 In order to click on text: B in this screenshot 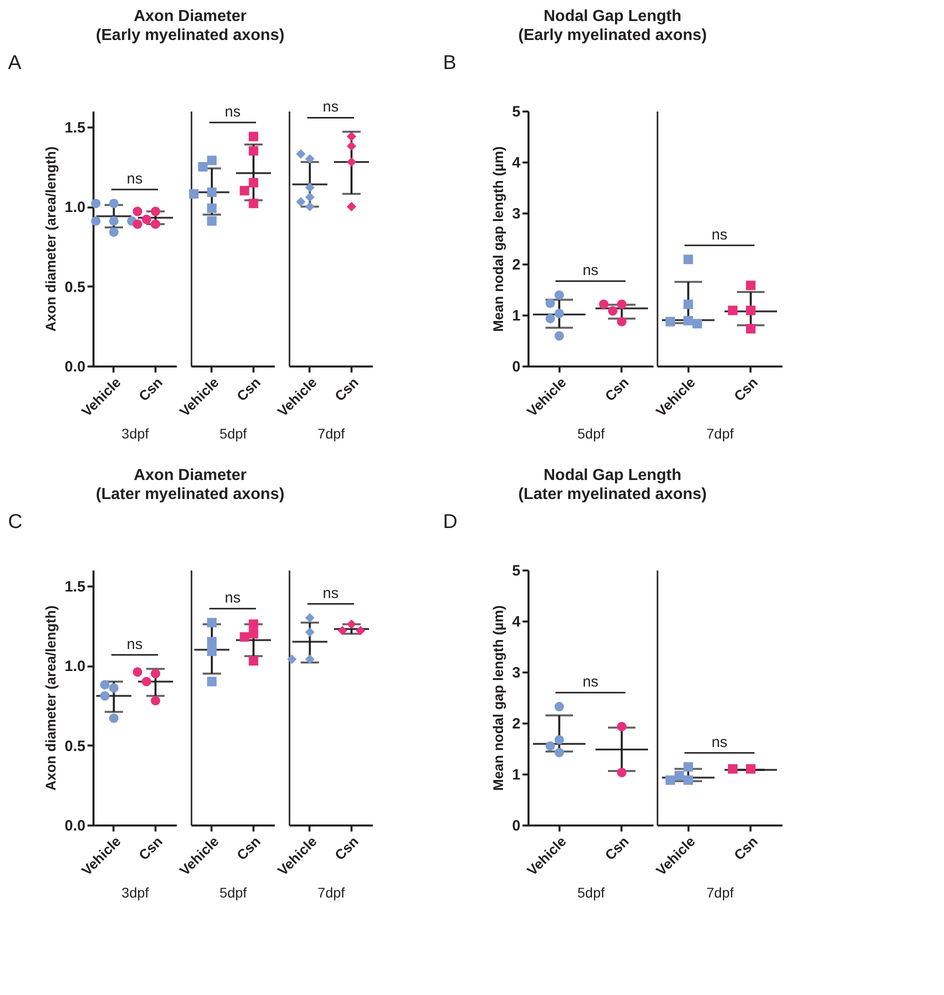, I will do `click(449, 63)`.